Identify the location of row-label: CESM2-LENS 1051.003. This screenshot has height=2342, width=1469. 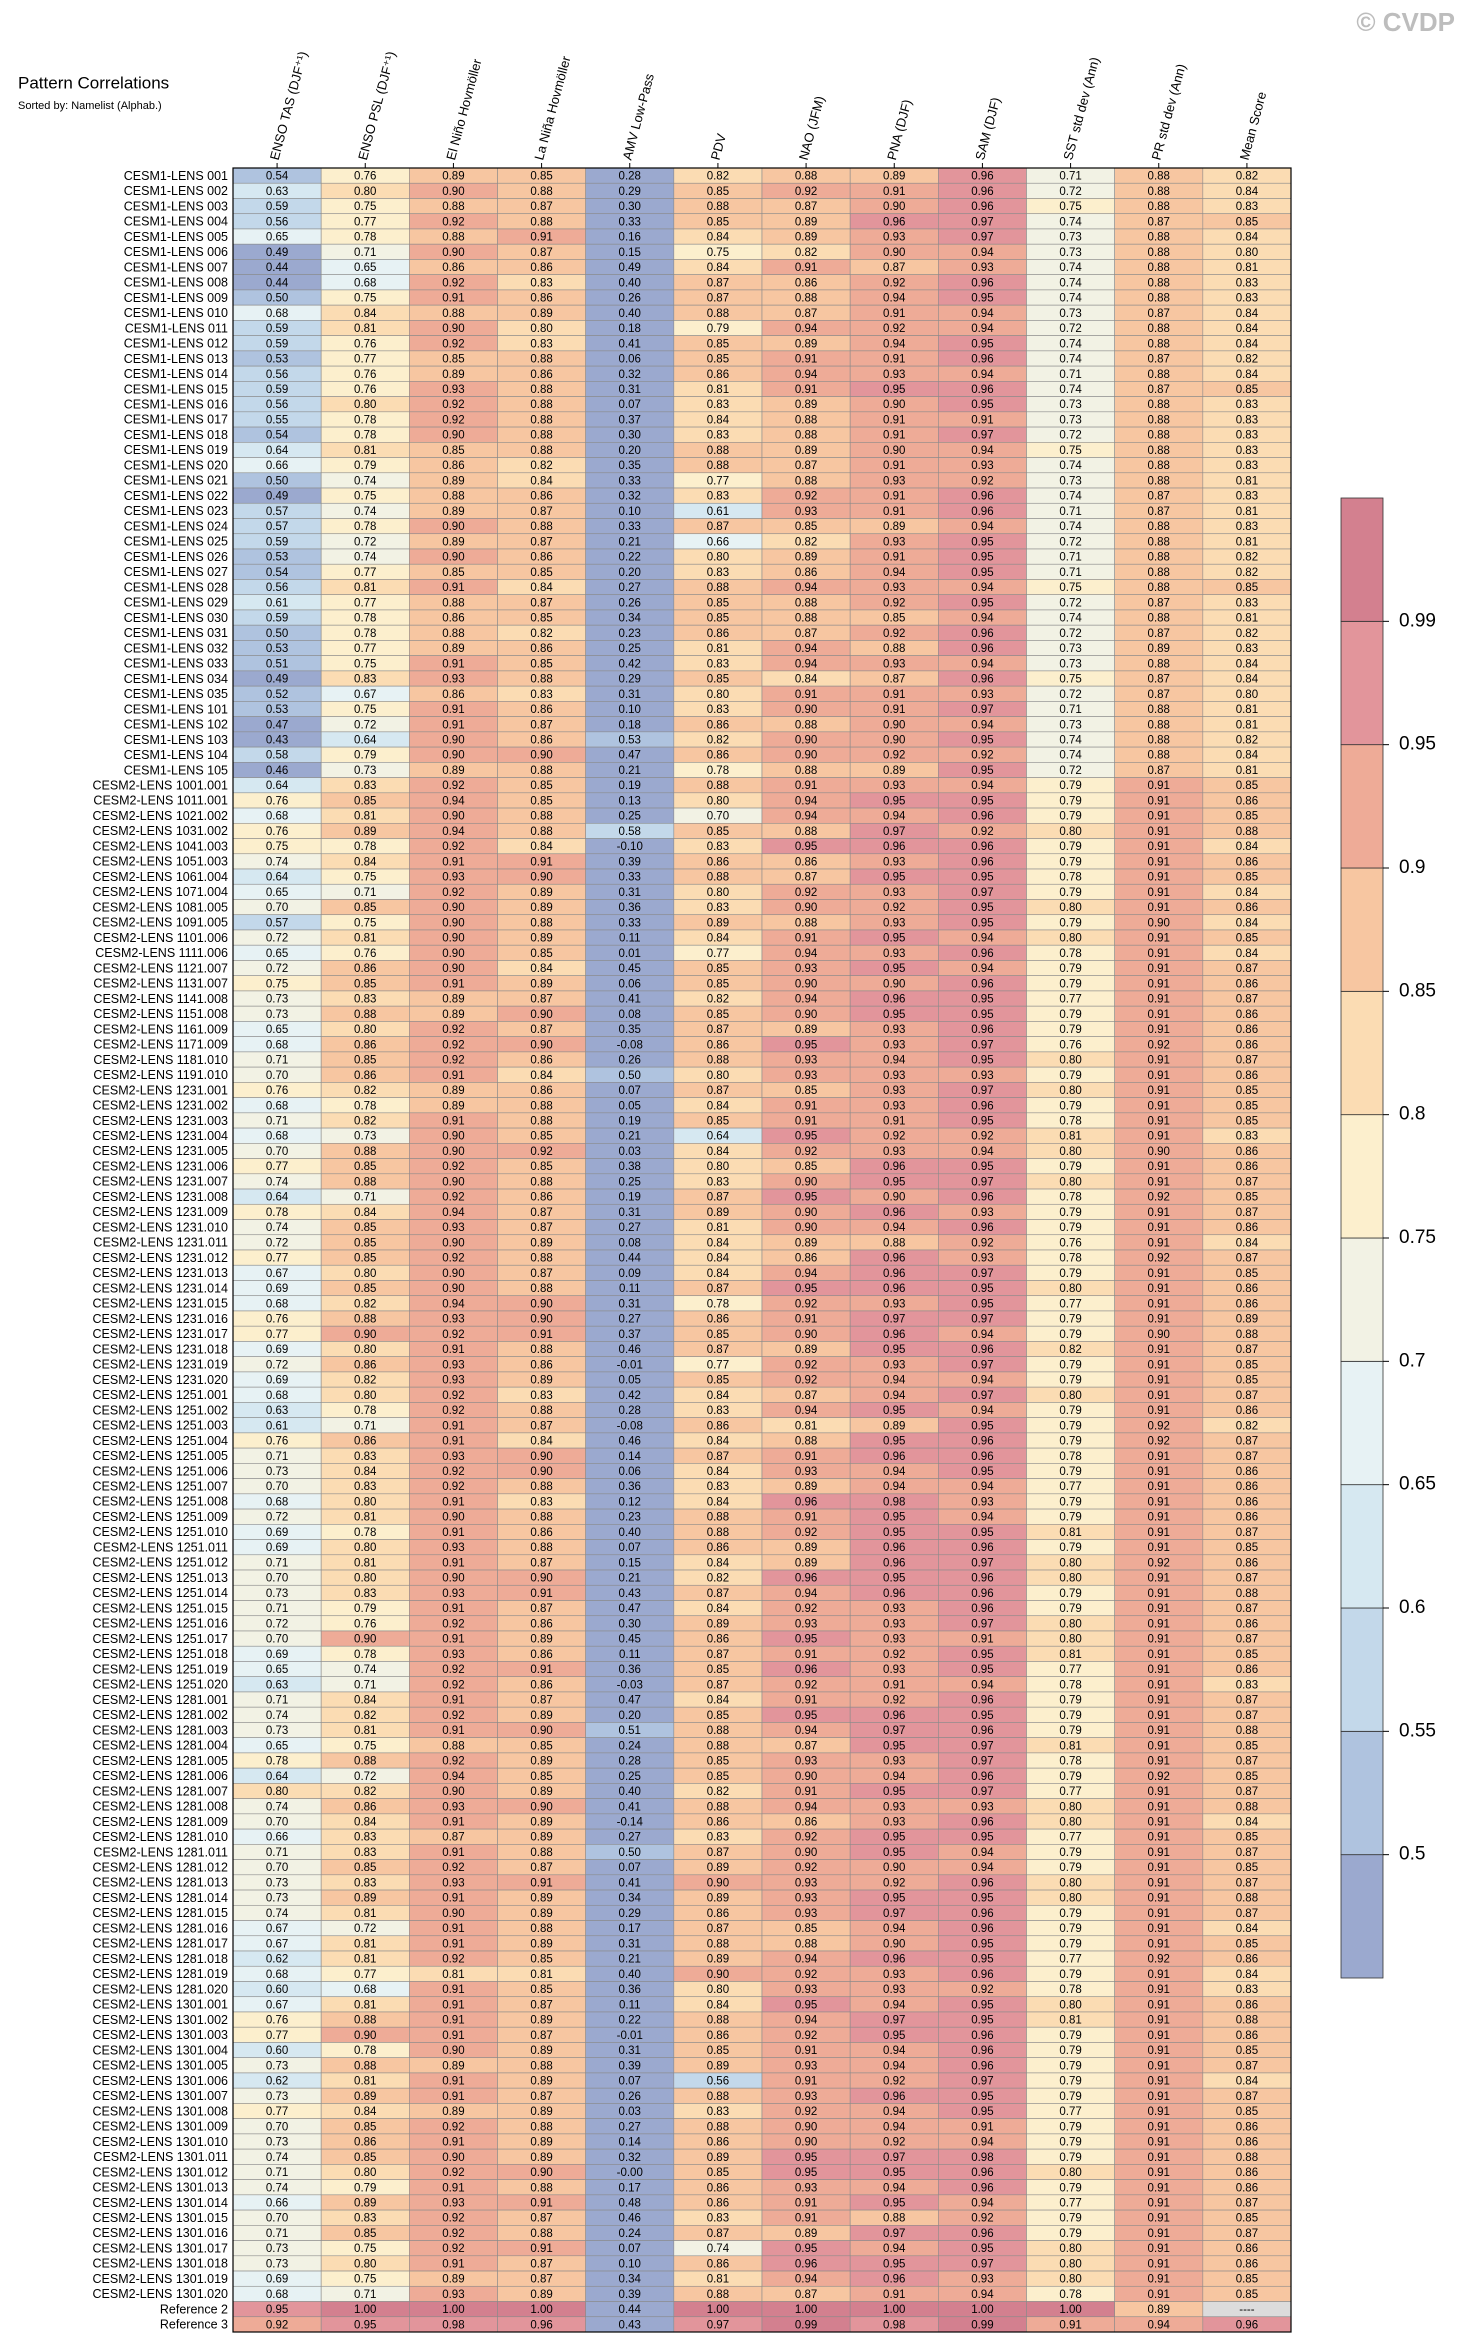
(161, 862).